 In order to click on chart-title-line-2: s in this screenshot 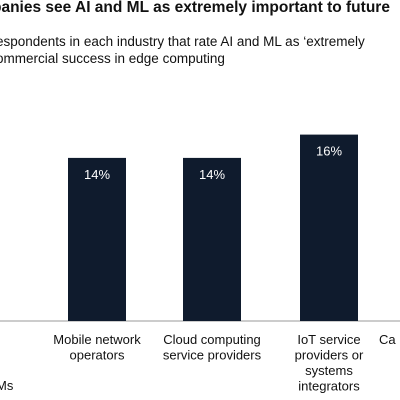, I will do `click(200, 26)`.